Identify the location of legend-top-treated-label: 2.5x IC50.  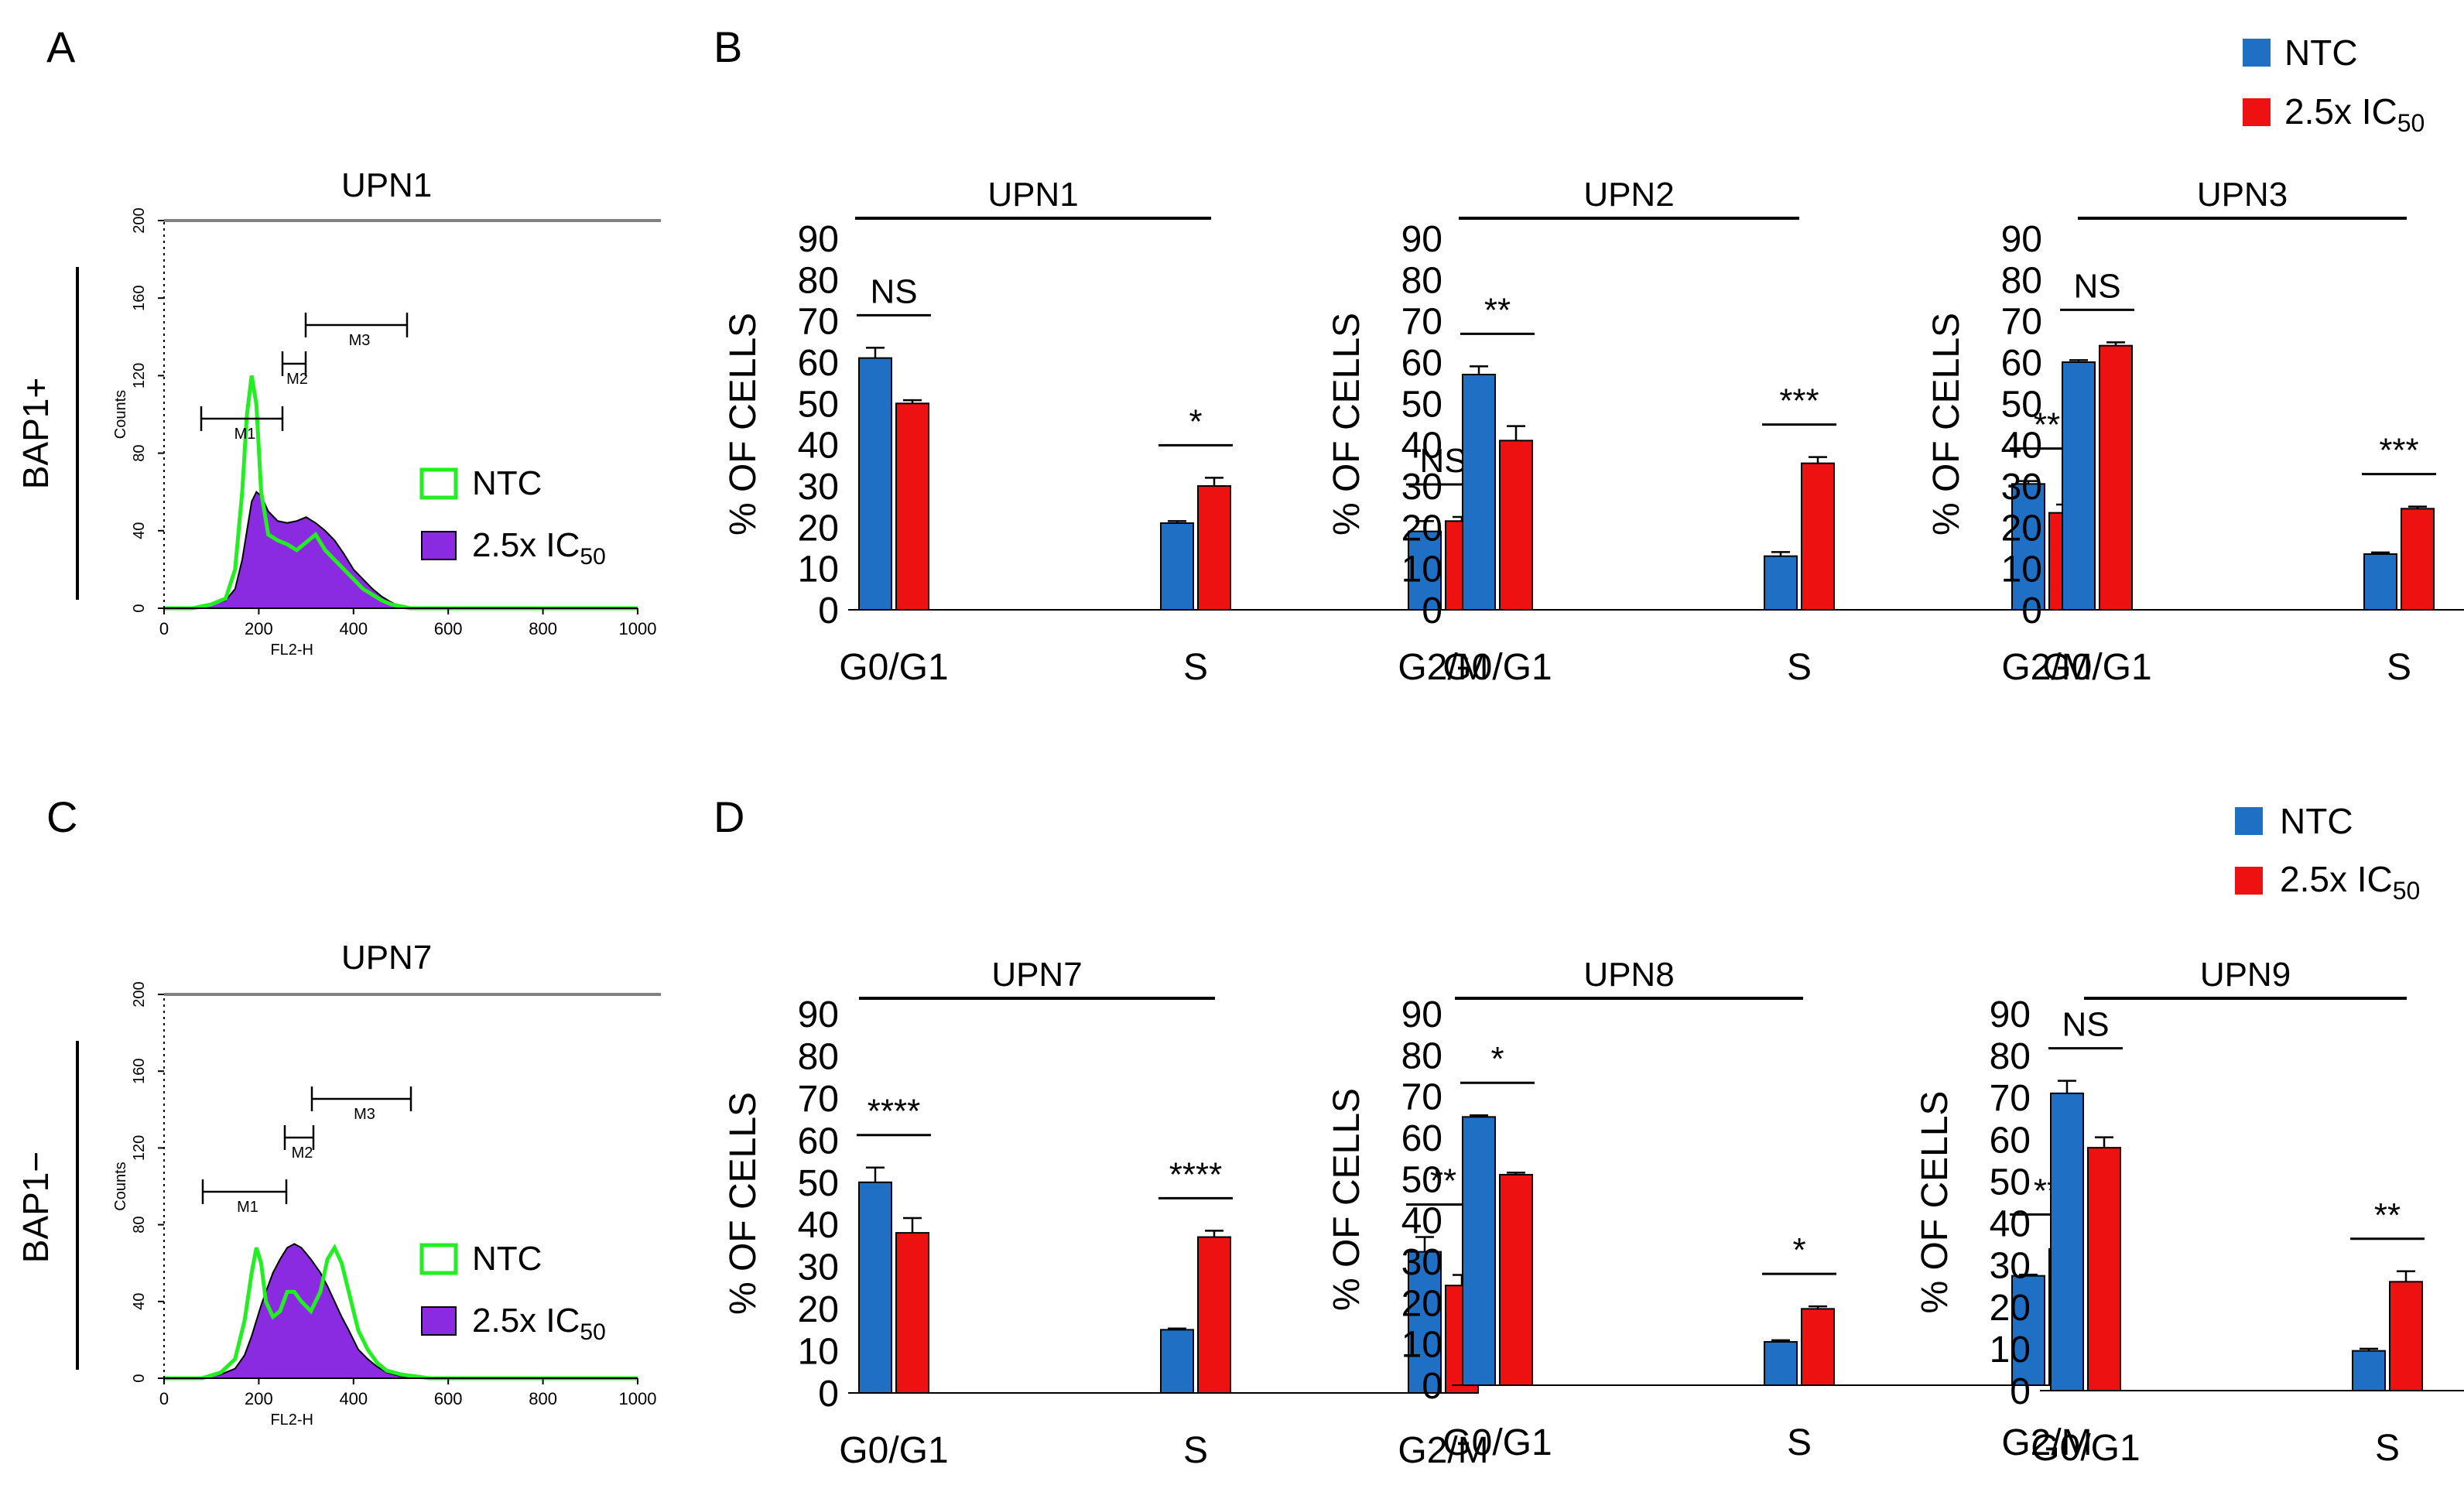
(2354, 114).